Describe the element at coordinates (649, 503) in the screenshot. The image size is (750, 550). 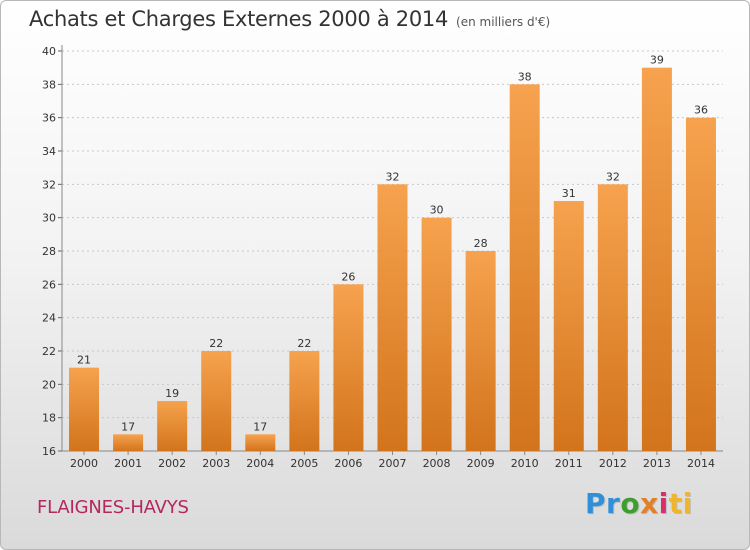
I see `logo-part: x` at that location.